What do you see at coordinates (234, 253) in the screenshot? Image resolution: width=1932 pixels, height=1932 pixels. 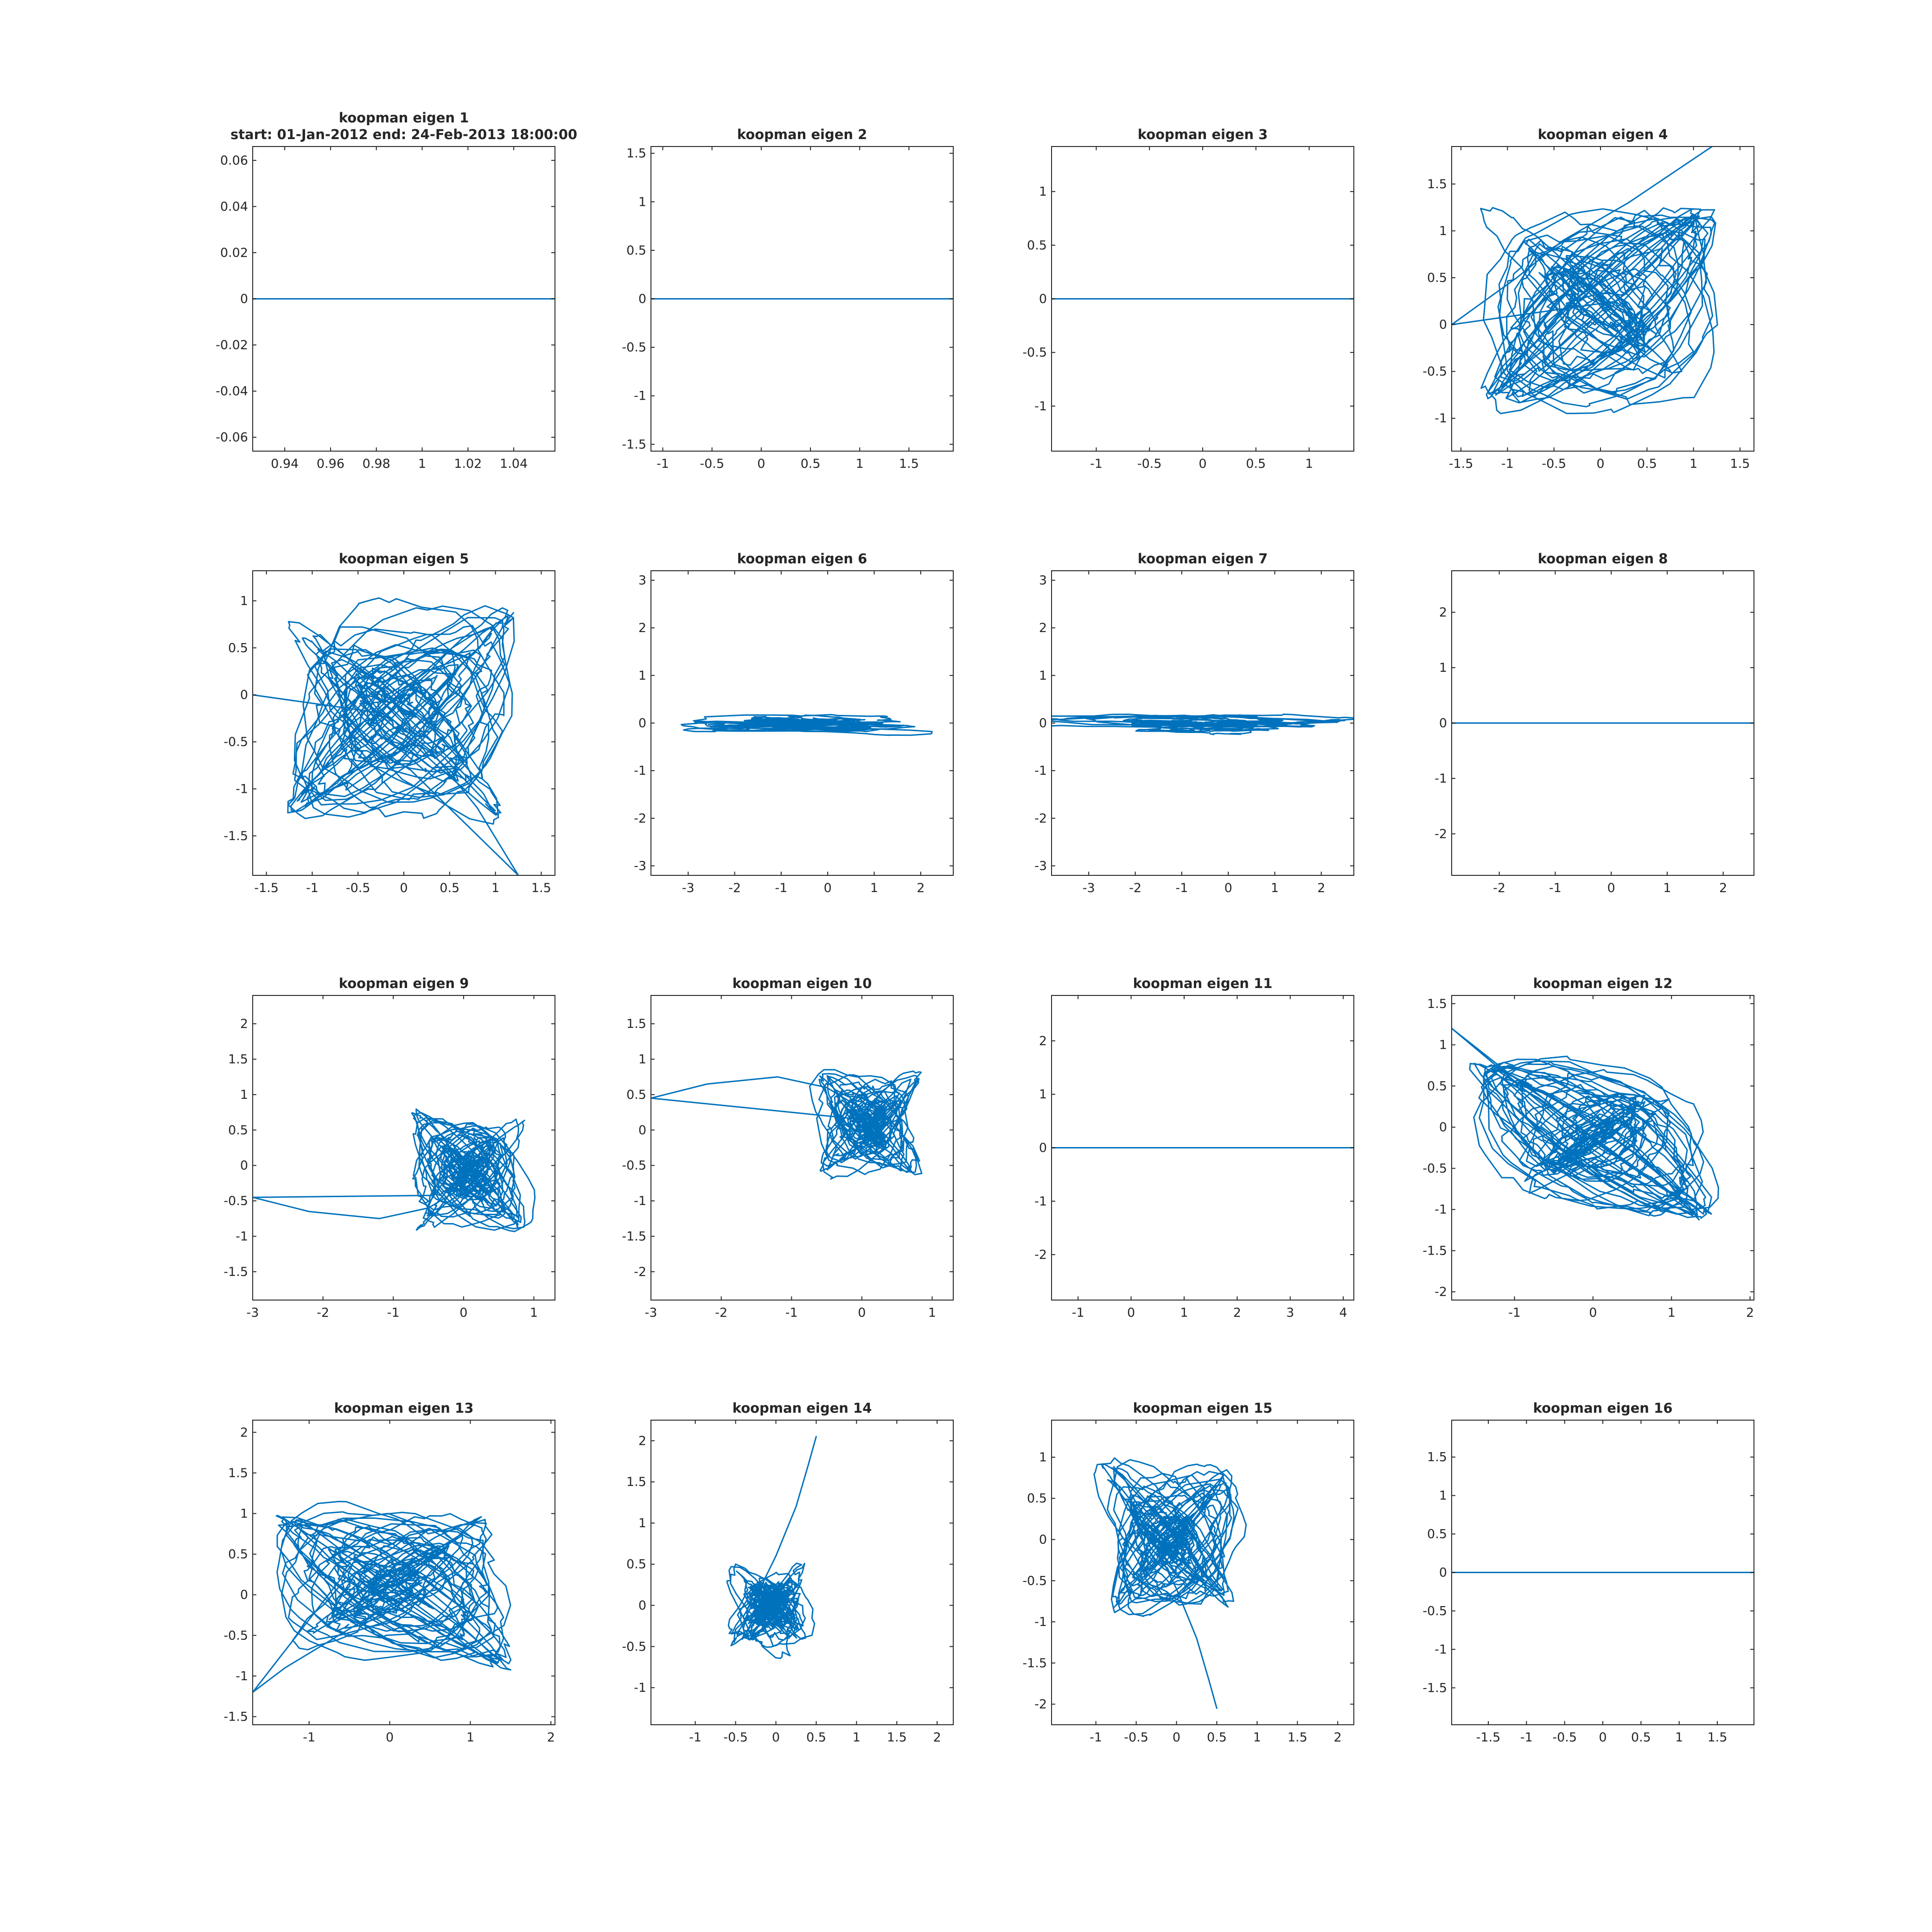 I see `y-tick-label: 0.02` at bounding box center [234, 253].